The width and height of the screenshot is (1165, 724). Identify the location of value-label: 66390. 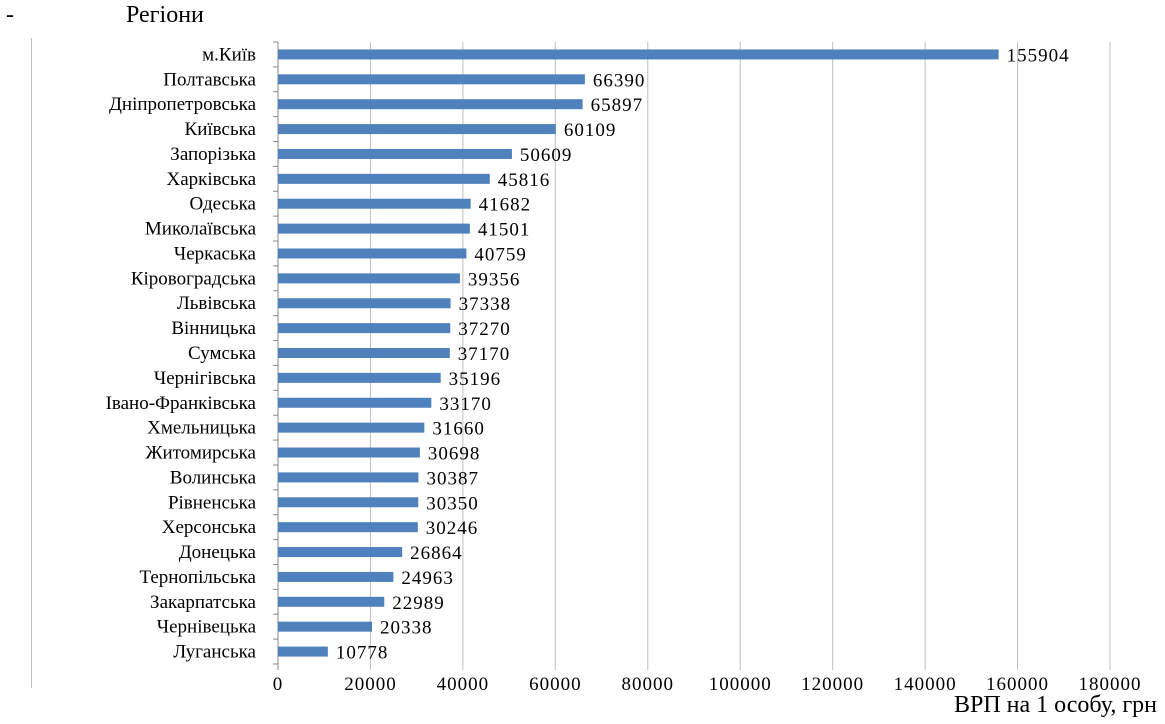
(619, 80).